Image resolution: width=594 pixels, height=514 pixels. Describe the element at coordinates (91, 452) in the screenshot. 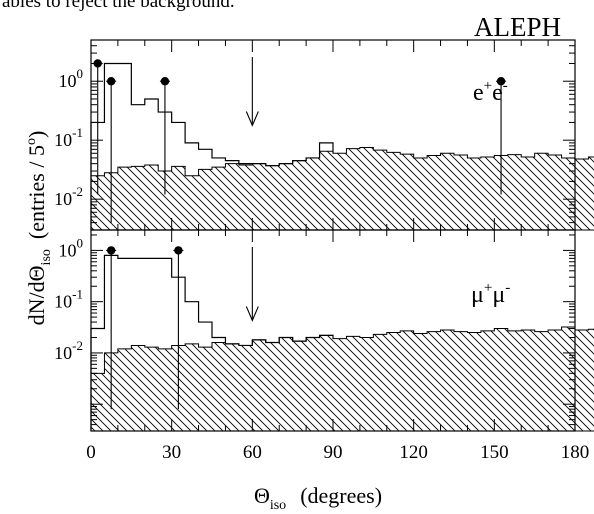

I see `x-tick-label: 0` at that location.